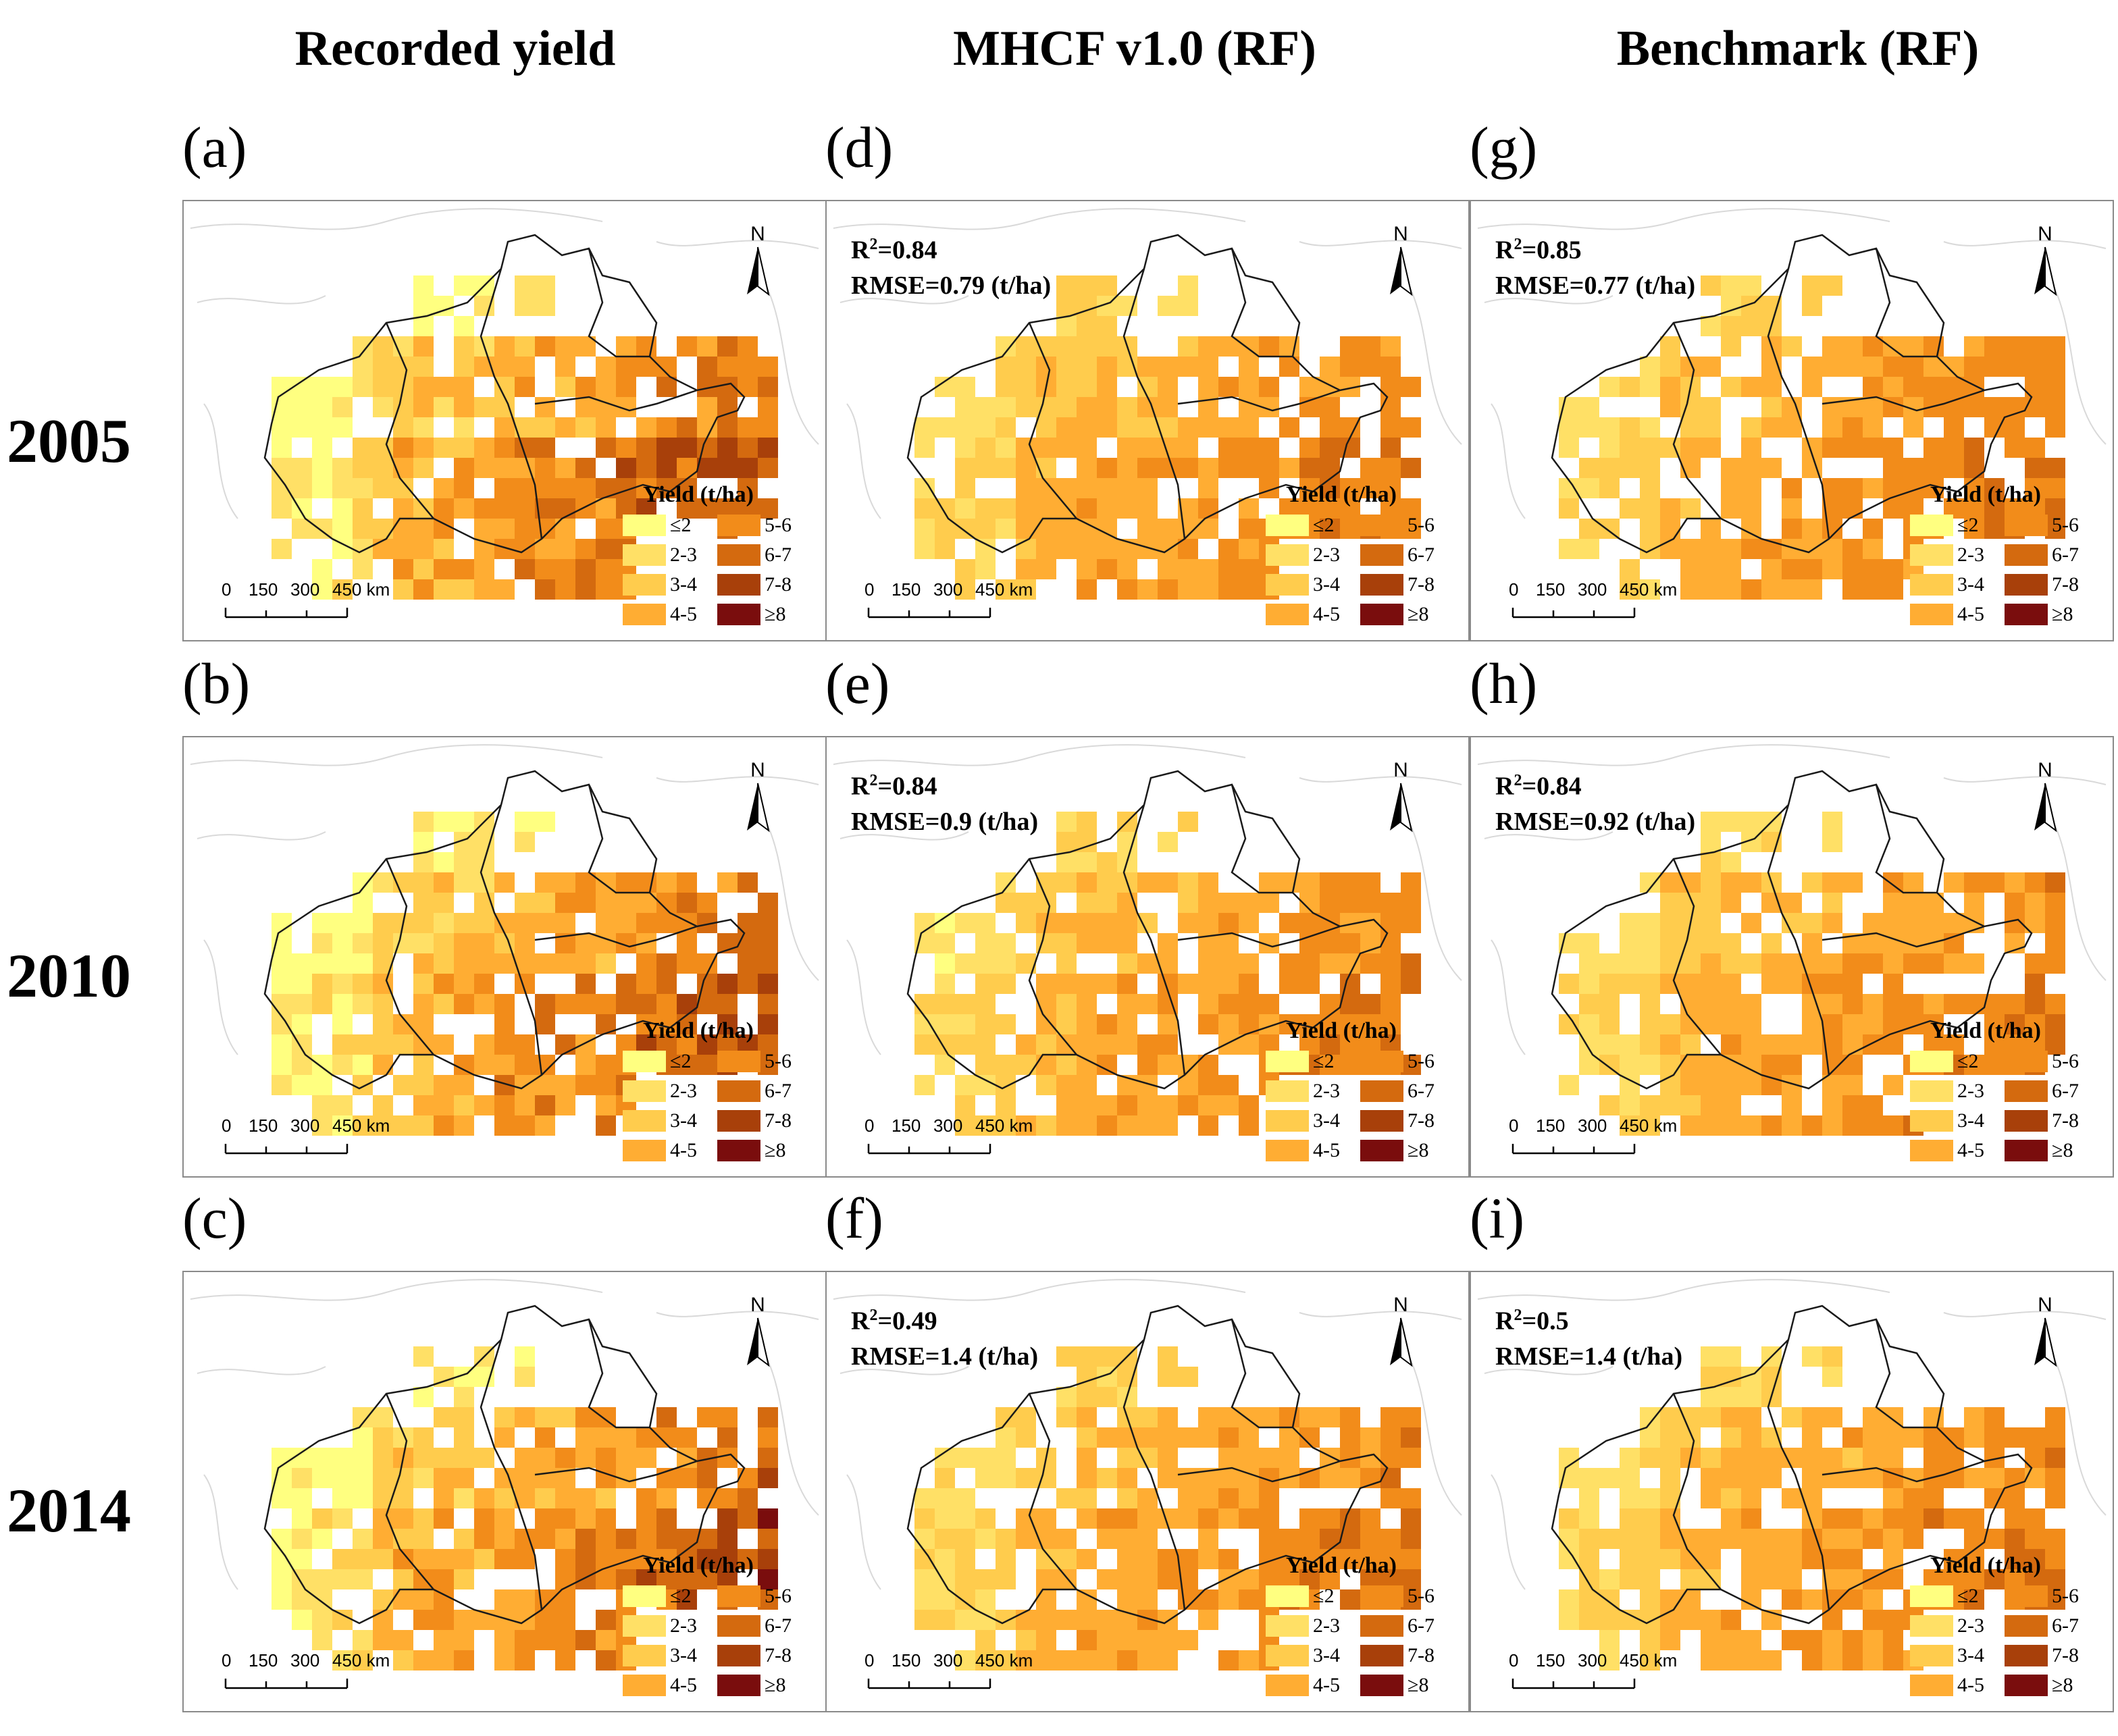  What do you see at coordinates (505, 1465) in the screenshot?
I see `province-boundaries` at bounding box center [505, 1465].